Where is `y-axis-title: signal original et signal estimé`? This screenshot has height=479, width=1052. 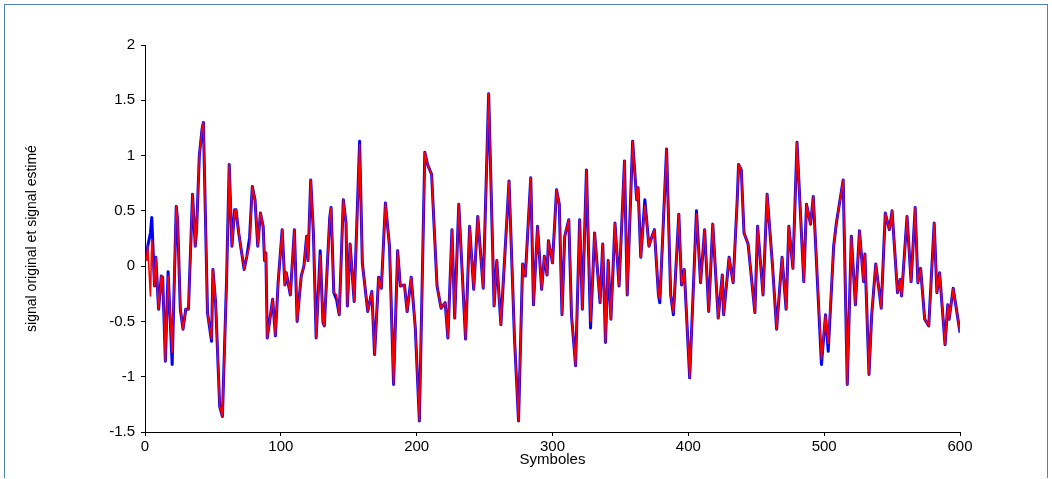 y-axis-title: signal original et signal estimé is located at coordinates (31, 238).